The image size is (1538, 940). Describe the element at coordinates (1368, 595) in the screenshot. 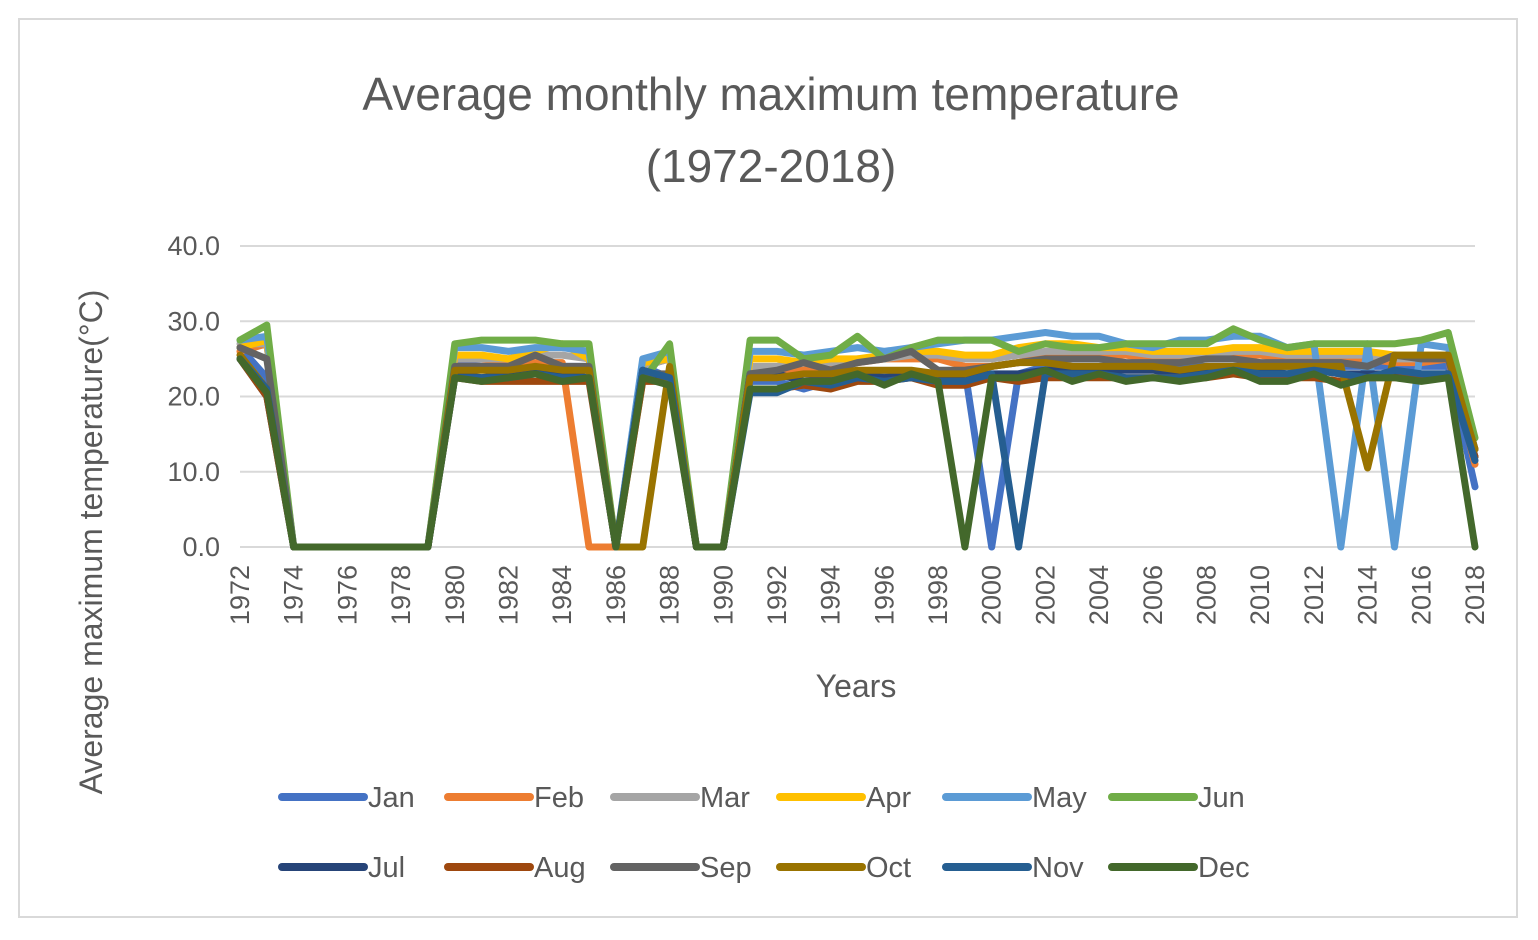

I see `x-tick-label: 2014` at that location.